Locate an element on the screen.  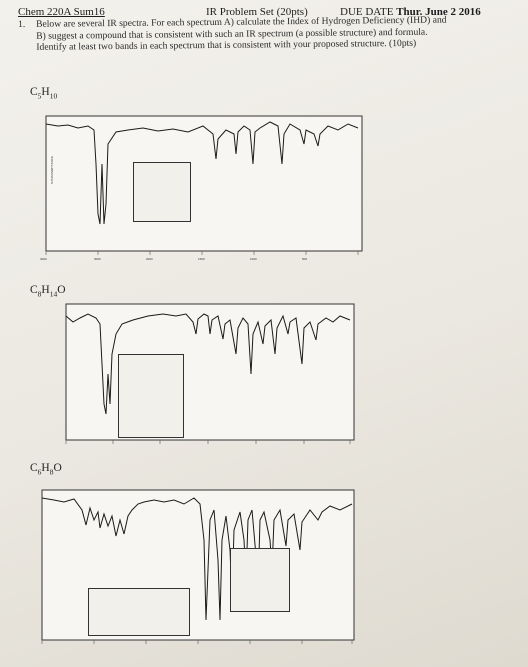
svg-text: 2000 is located at coordinates (149, 259).